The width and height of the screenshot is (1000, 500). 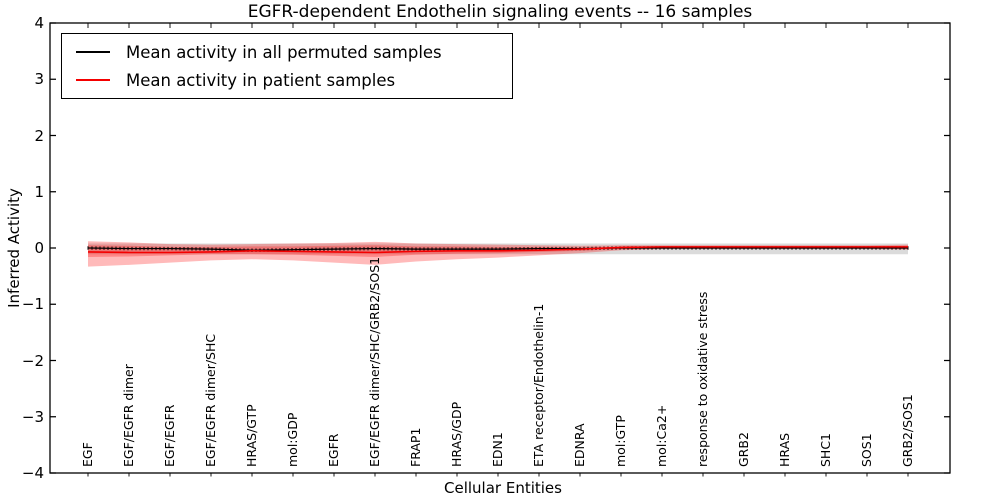 I want to click on x-category-label: GRB2, so click(x=743, y=449).